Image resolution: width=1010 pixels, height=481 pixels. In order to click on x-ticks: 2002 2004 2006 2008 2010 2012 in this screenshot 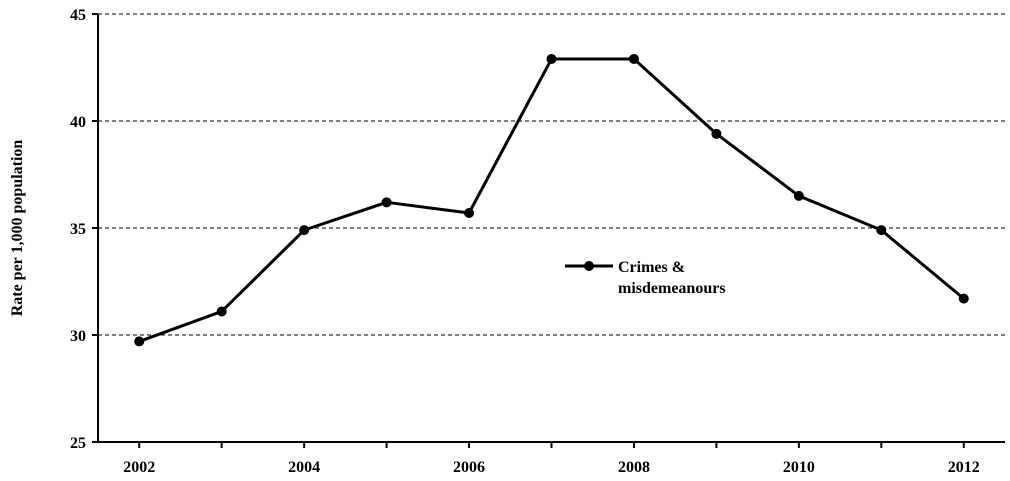, I will do `click(551, 459)`.